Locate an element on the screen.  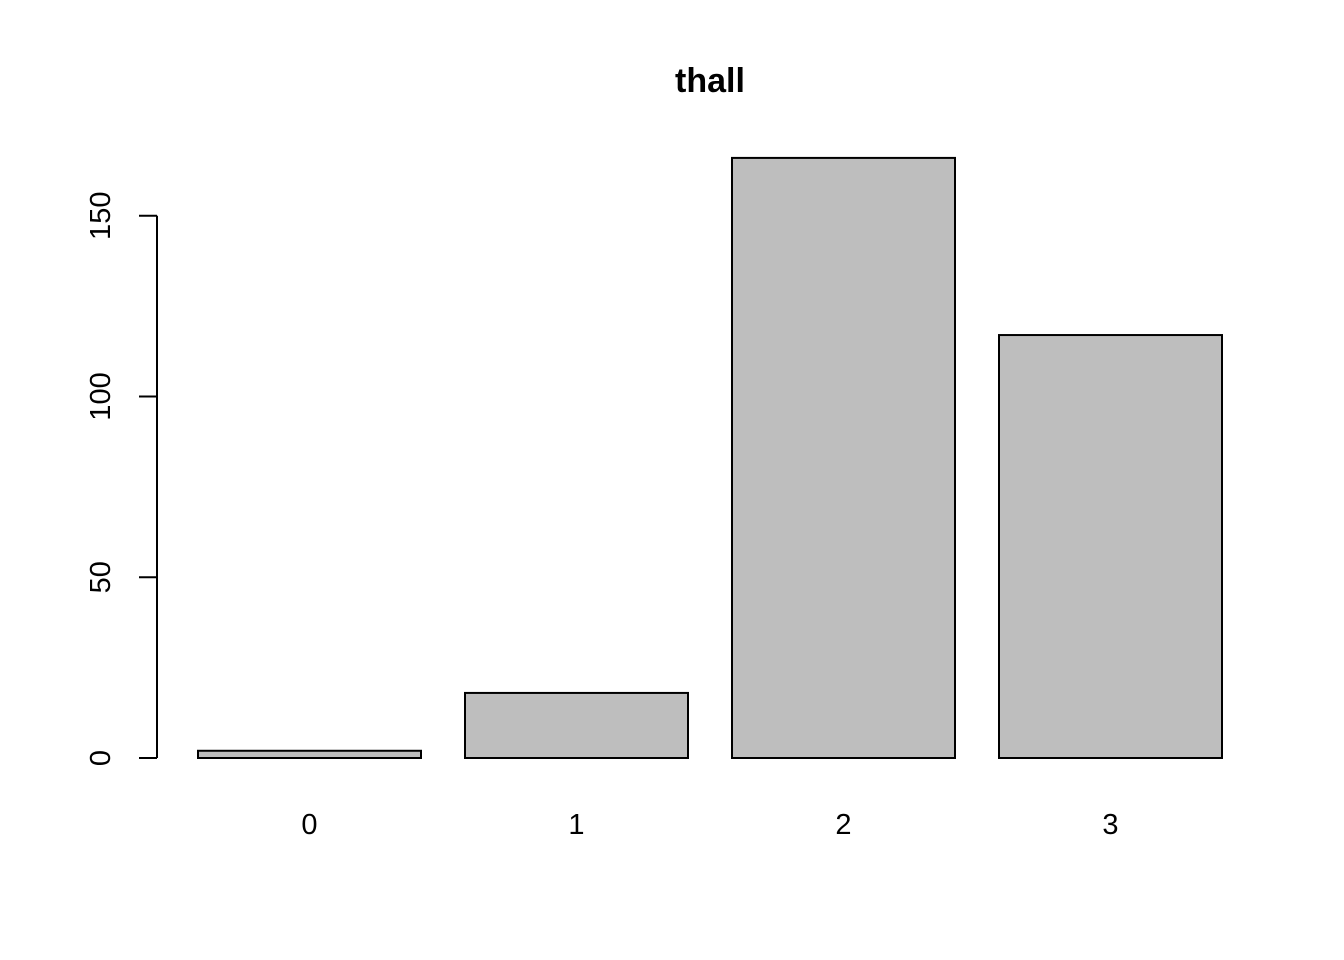
y-tick-label: 150 is located at coordinates (101, 216).